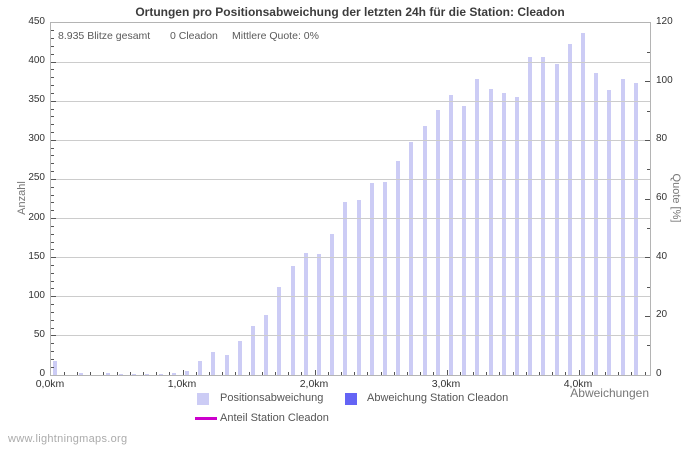  I want to click on y-right-tick-label: 80, so click(662, 139).